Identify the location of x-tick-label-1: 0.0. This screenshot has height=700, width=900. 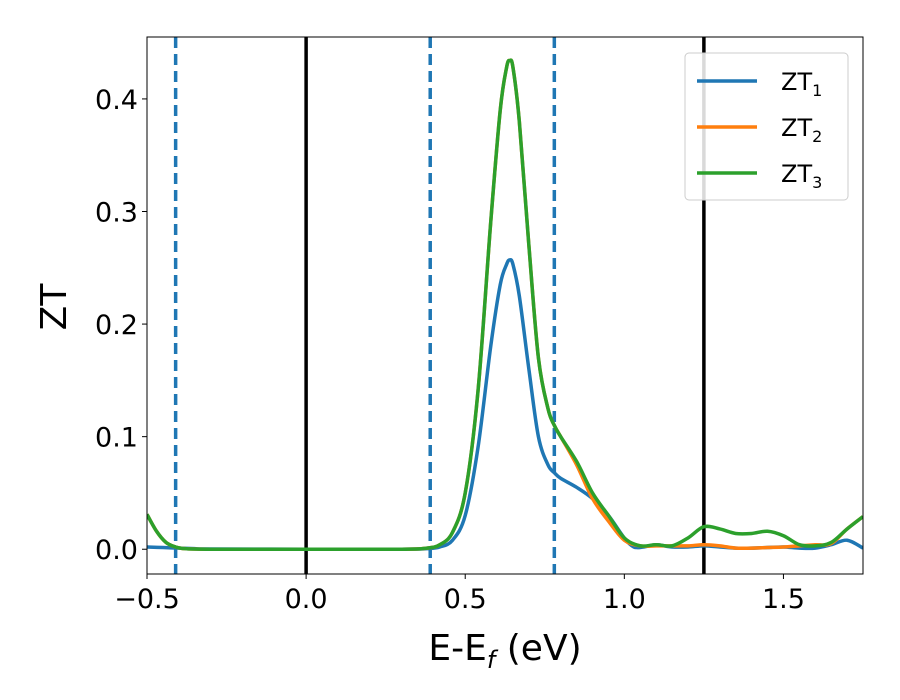
(306, 599).